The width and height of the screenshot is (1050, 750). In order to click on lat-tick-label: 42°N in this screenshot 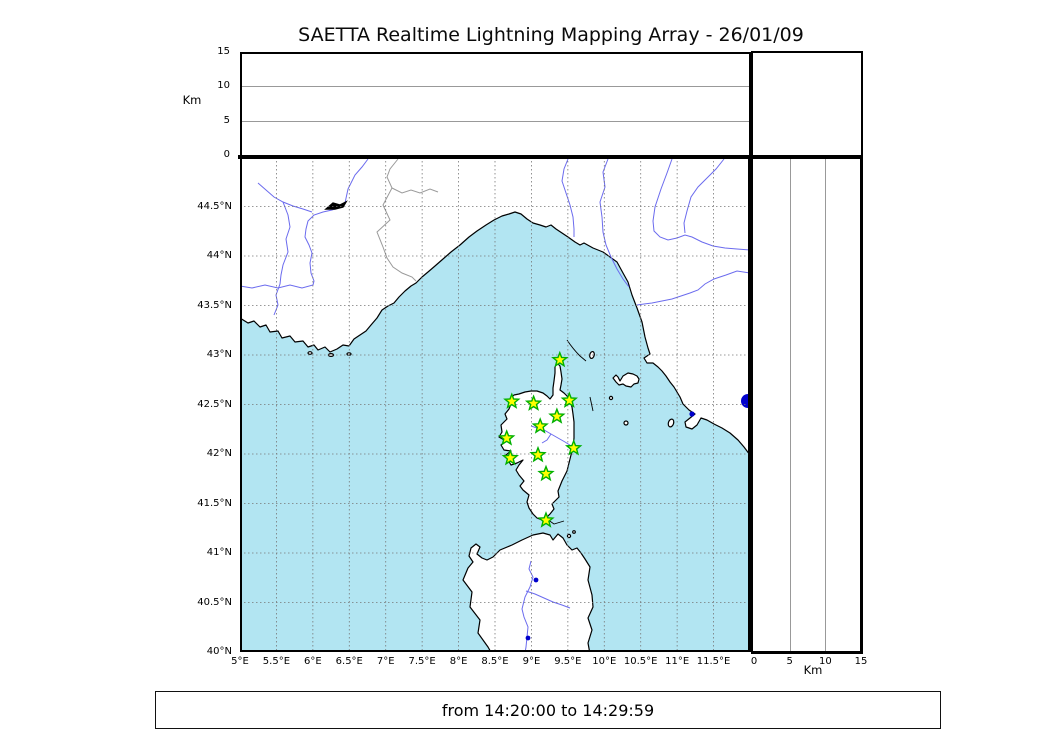, I will do `click(219, 453)`.